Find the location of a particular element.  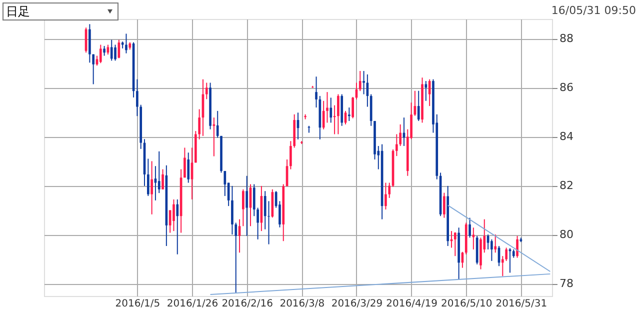

x-tick-label: 2016/2/16 is located at coordinates (247, 304).